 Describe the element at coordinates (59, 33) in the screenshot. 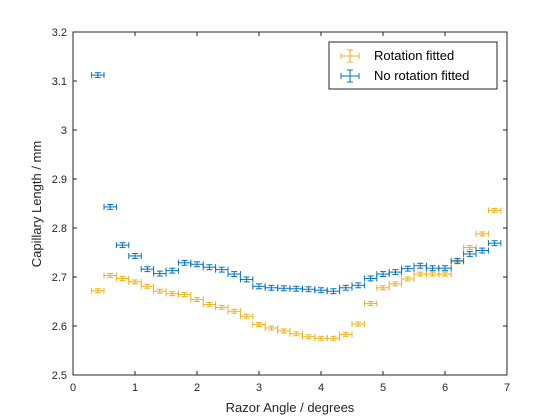

I see `y-tick-label: 3.2` at that location.